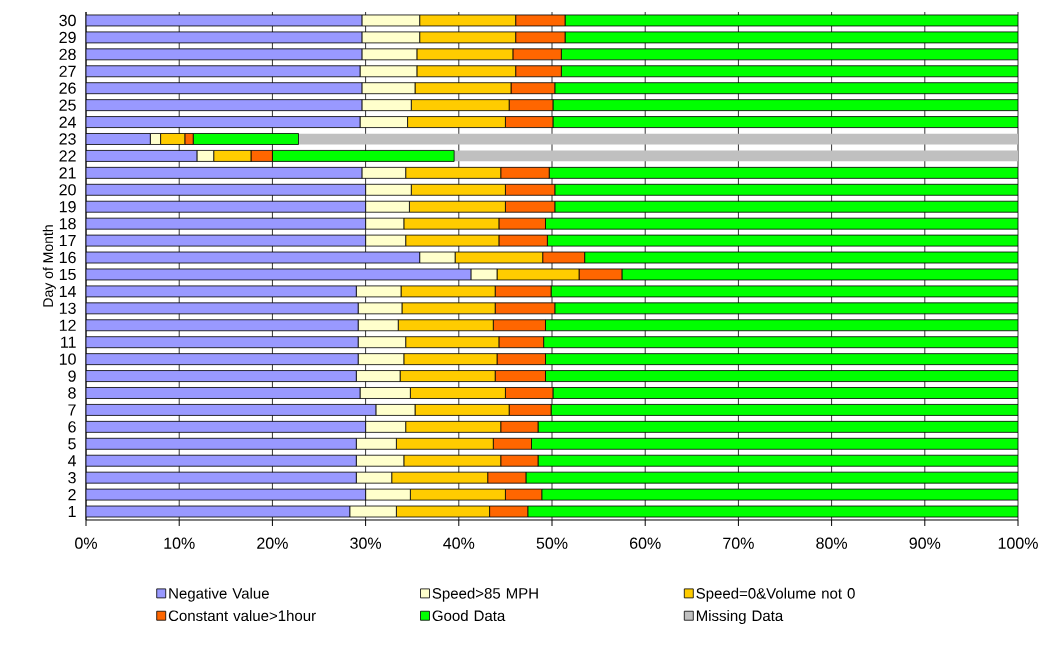 This screenshot has width=1051, height=647. I want to click on x-tick-label: 90%, so click(925, 543).